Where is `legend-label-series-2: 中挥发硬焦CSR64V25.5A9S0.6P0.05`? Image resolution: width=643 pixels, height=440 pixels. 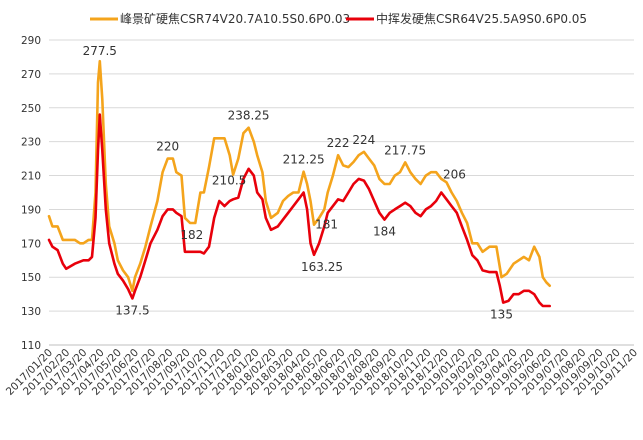 legend-label-series-2: 中挥发硬焦CSR64V25.5A9S0.6P0.05 is located at coordinates (481, 18).